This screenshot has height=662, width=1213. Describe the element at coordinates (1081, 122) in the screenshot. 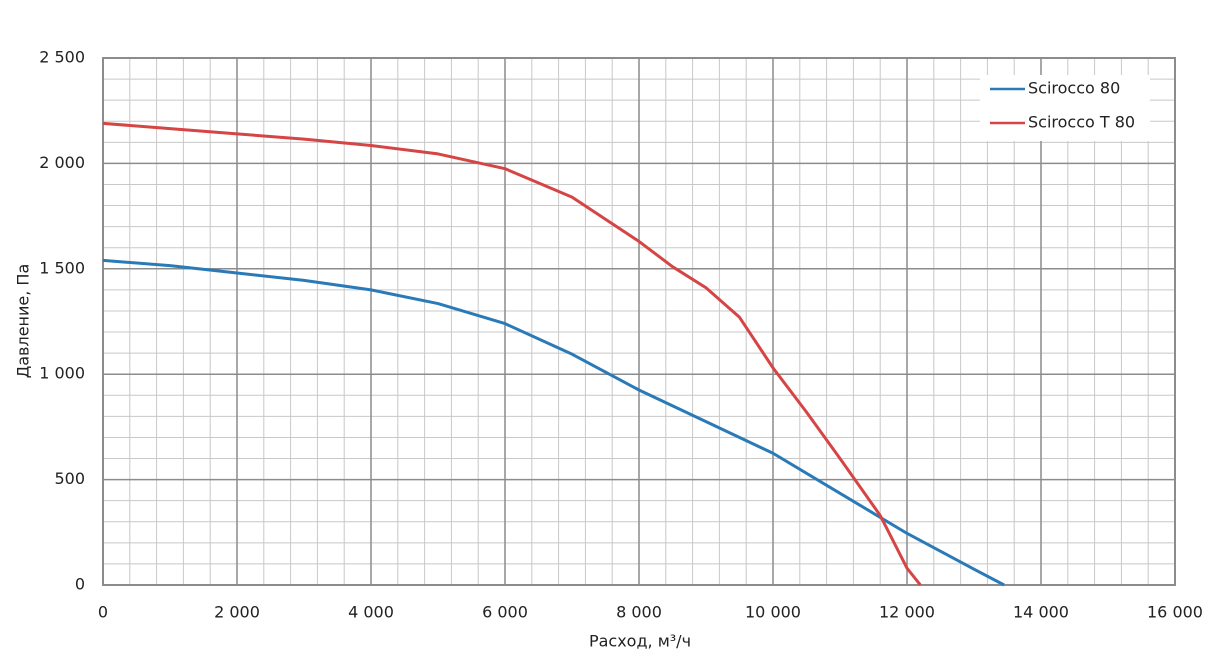

I see `legend-label: Scirocco T 80` at that location.